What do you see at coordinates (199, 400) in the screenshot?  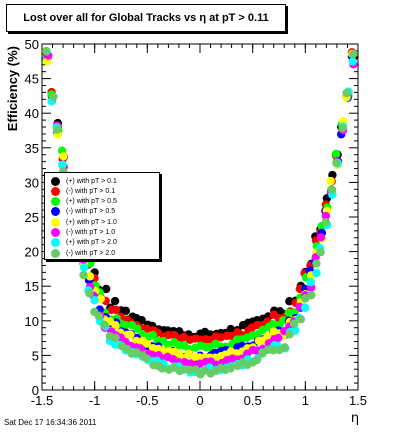 I see `x-tick-label: 0` at bounding box center [199, 400].